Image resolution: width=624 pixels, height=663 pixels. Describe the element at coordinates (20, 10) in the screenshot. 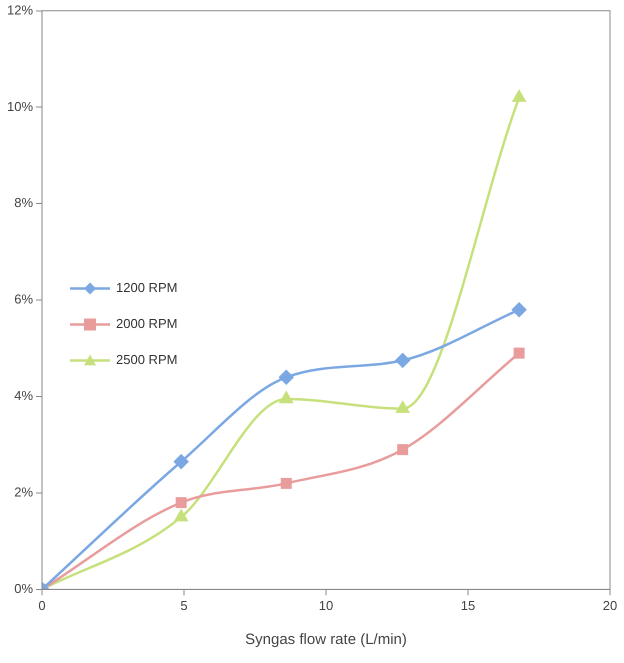

I see `y-tick-label: 12%` at that location.